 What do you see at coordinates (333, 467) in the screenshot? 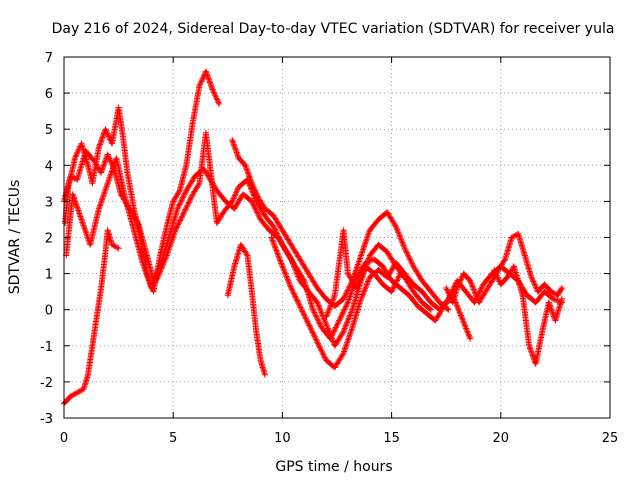
I see `x-axis-label: GPS time / hours` at bounding box center [333, 467].